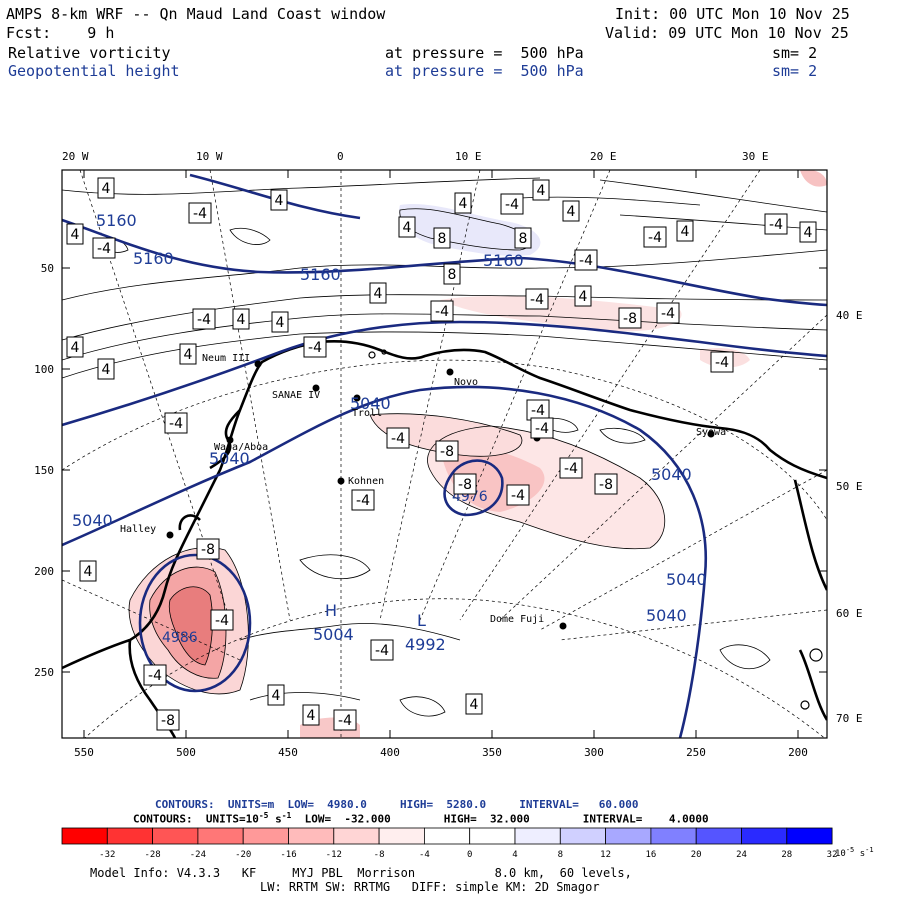  Describe the element at coordinates (340, 156) in the screenshot. I see `lon-label: 0` at that location.